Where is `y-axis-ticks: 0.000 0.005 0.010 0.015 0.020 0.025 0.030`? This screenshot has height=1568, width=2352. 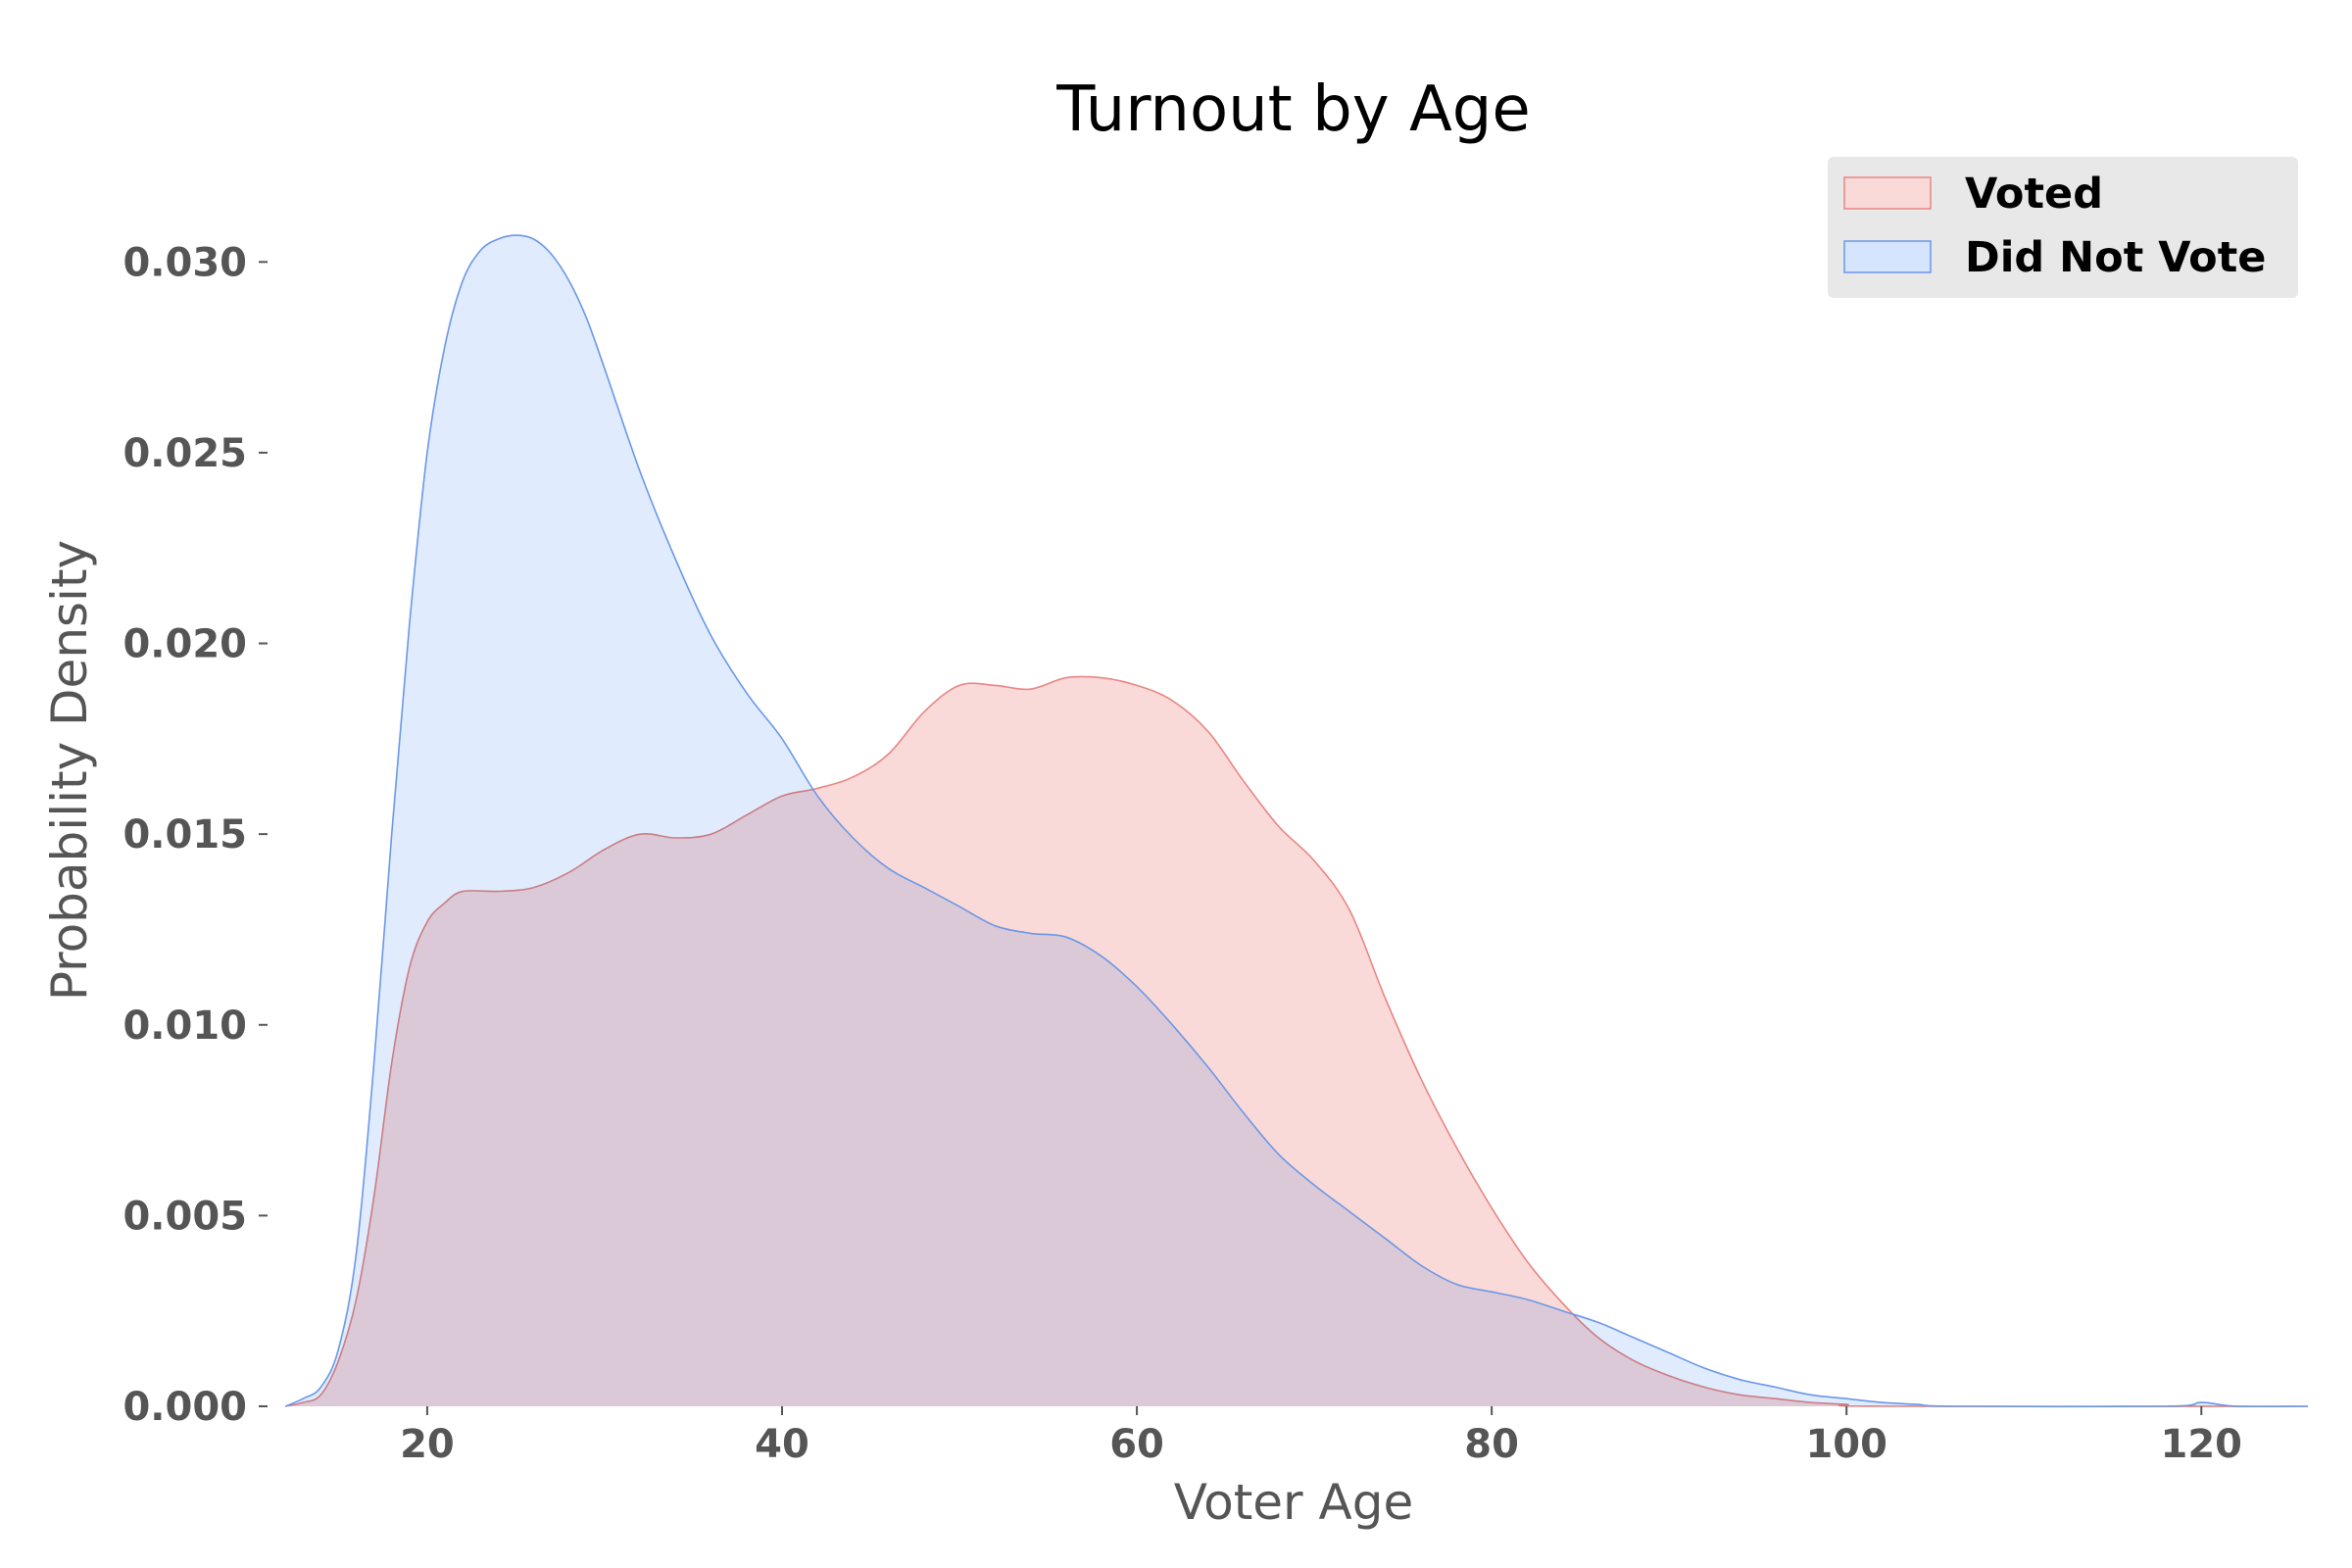
y-axis-ticks: 0.000 0.005 0.010 0.015 0.020 0.025 0.030 is located at coordinates (195, 835).